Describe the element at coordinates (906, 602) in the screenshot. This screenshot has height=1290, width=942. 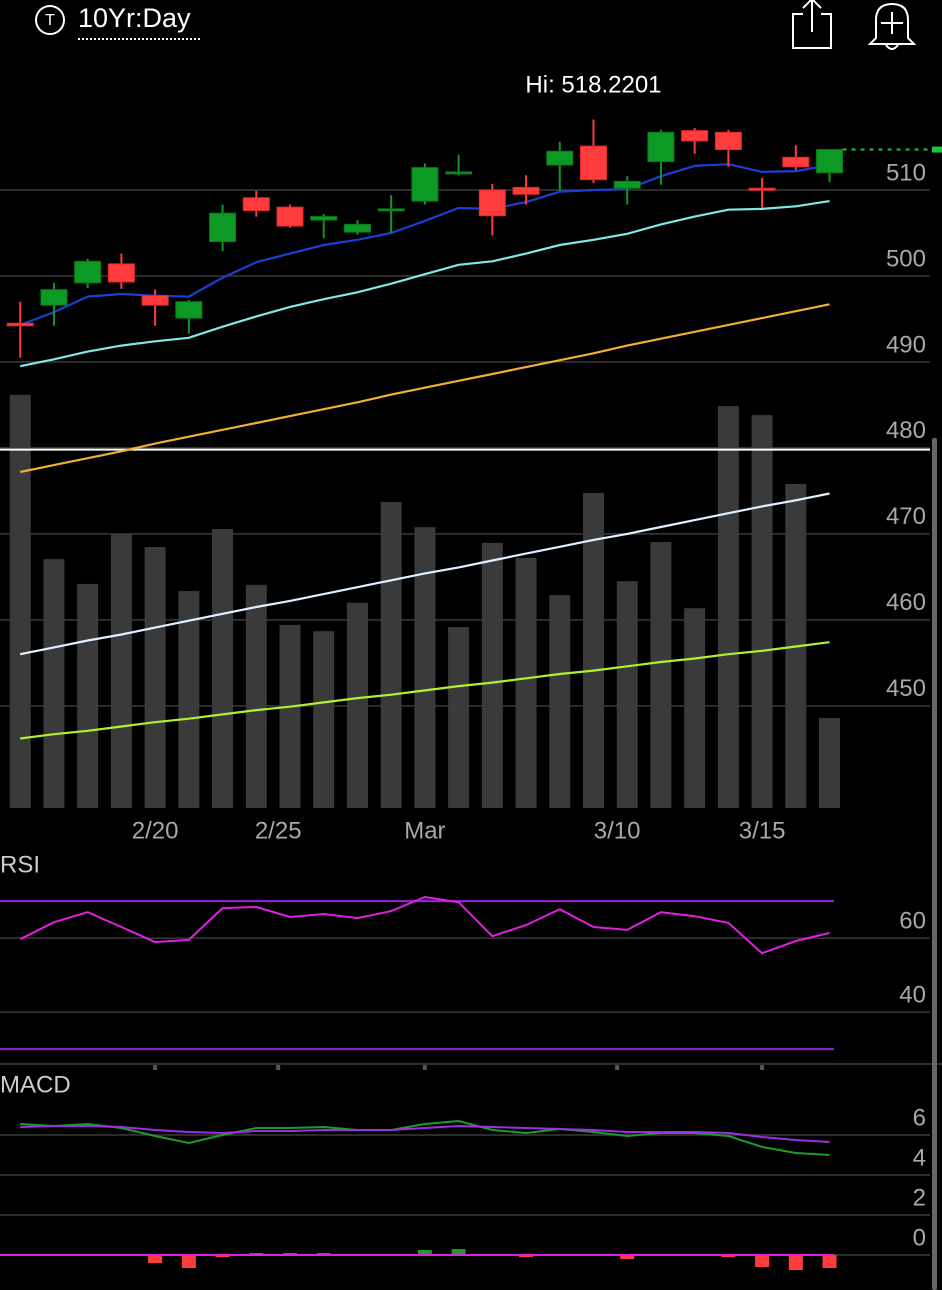
I see `y-tick-label: 460` at that location.